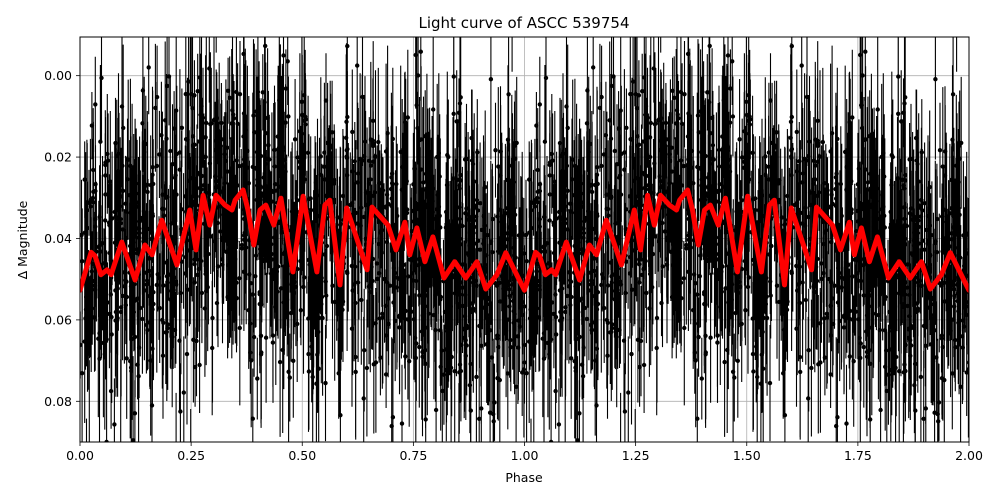  I want to click on y-tick-label: 0.00, so click(58, 75).